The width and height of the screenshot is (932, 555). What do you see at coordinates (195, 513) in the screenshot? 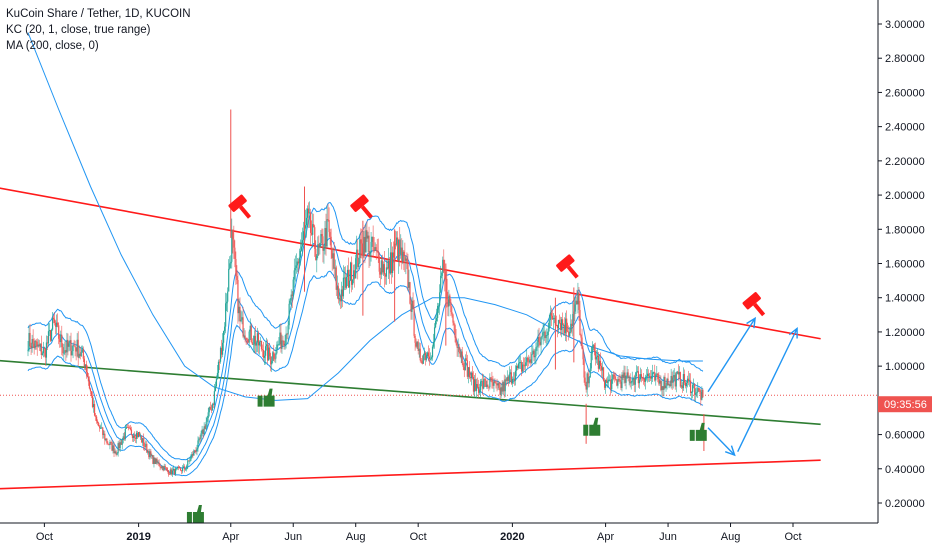
I see `buy-thumb-icon` at bounding box center [195, 513].